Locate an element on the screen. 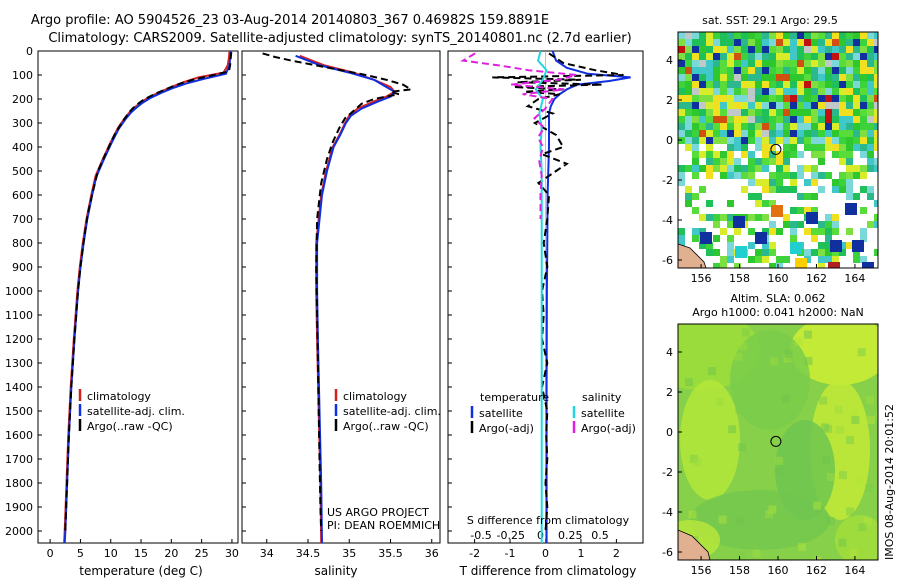 The width and height of the screenshot is (900, 580). s-difference-axis-label: S difference from climatology is located at coordinates (548, 520).